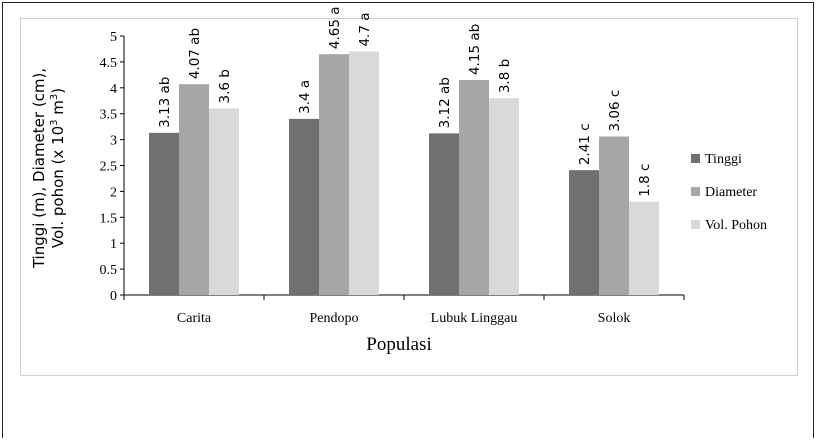  I want to click on y-tick-label: 1.5, so click(109, 218).